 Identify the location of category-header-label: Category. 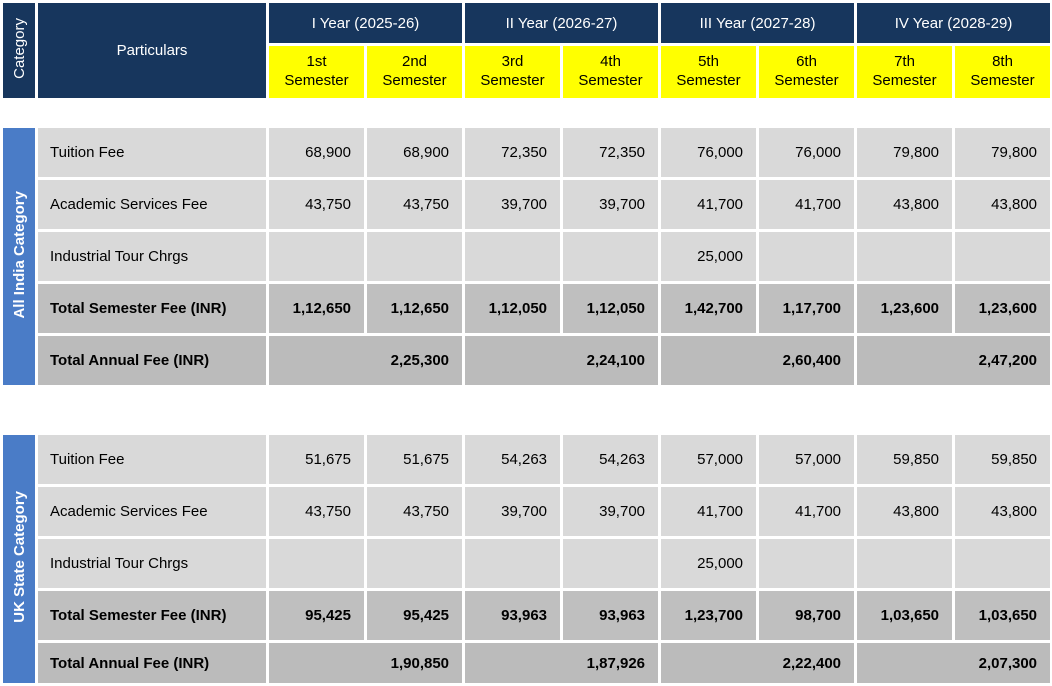
(19, 48).